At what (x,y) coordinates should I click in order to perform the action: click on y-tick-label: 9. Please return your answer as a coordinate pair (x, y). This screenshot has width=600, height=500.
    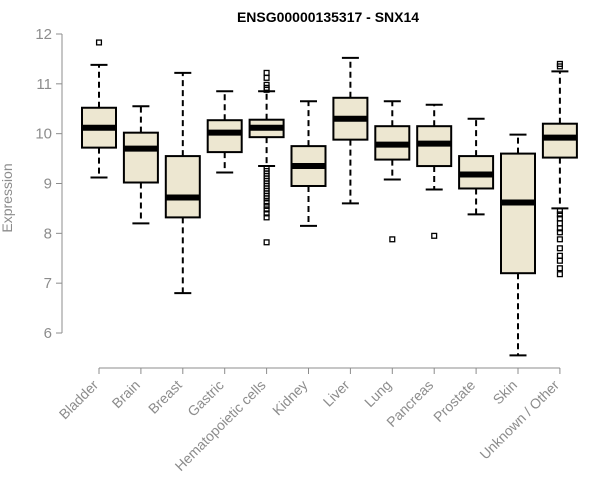
    Looking at the image, I should click on (48, 184).